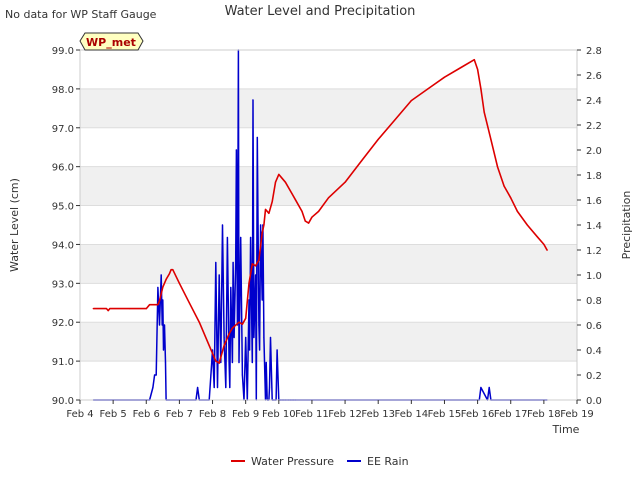 This screenshot has height=480, width=640. Describe the element at coordinates (511, 414) in the screenshot. I see `x-tick-label: Feb 17` at that location.